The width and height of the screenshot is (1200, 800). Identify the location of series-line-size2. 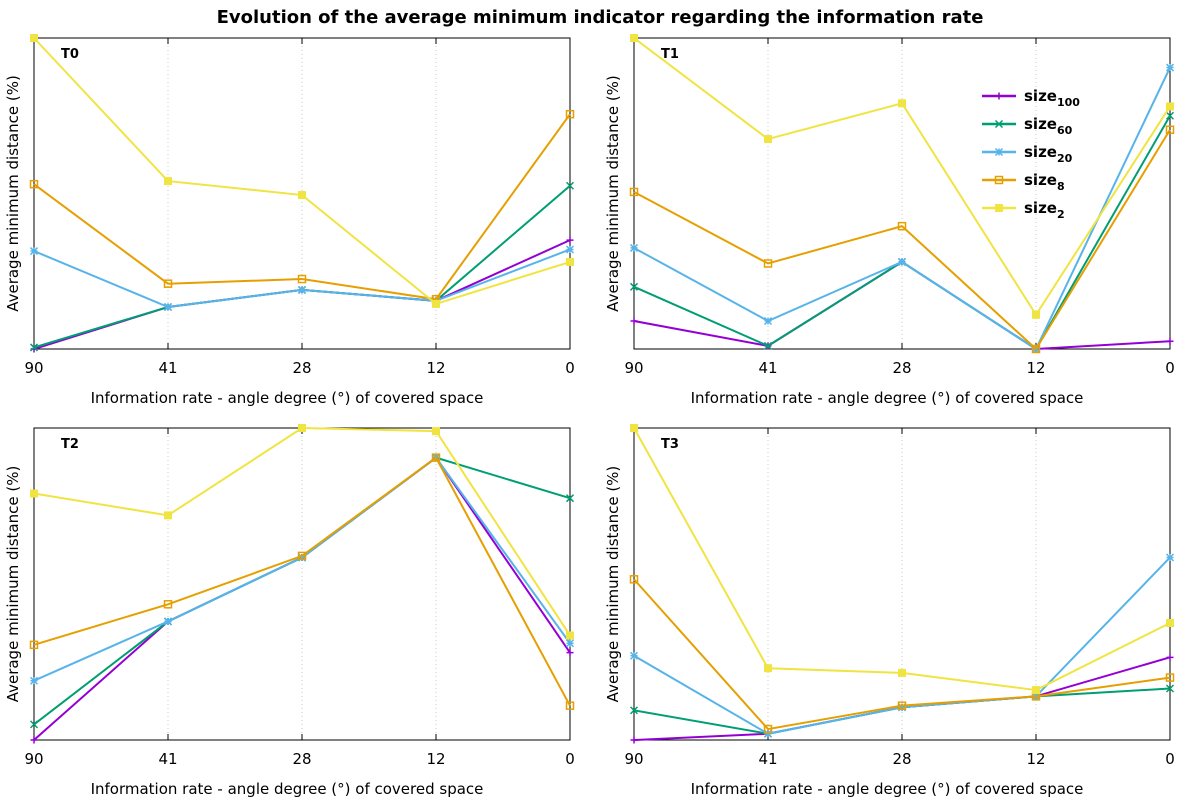
(902, 559).